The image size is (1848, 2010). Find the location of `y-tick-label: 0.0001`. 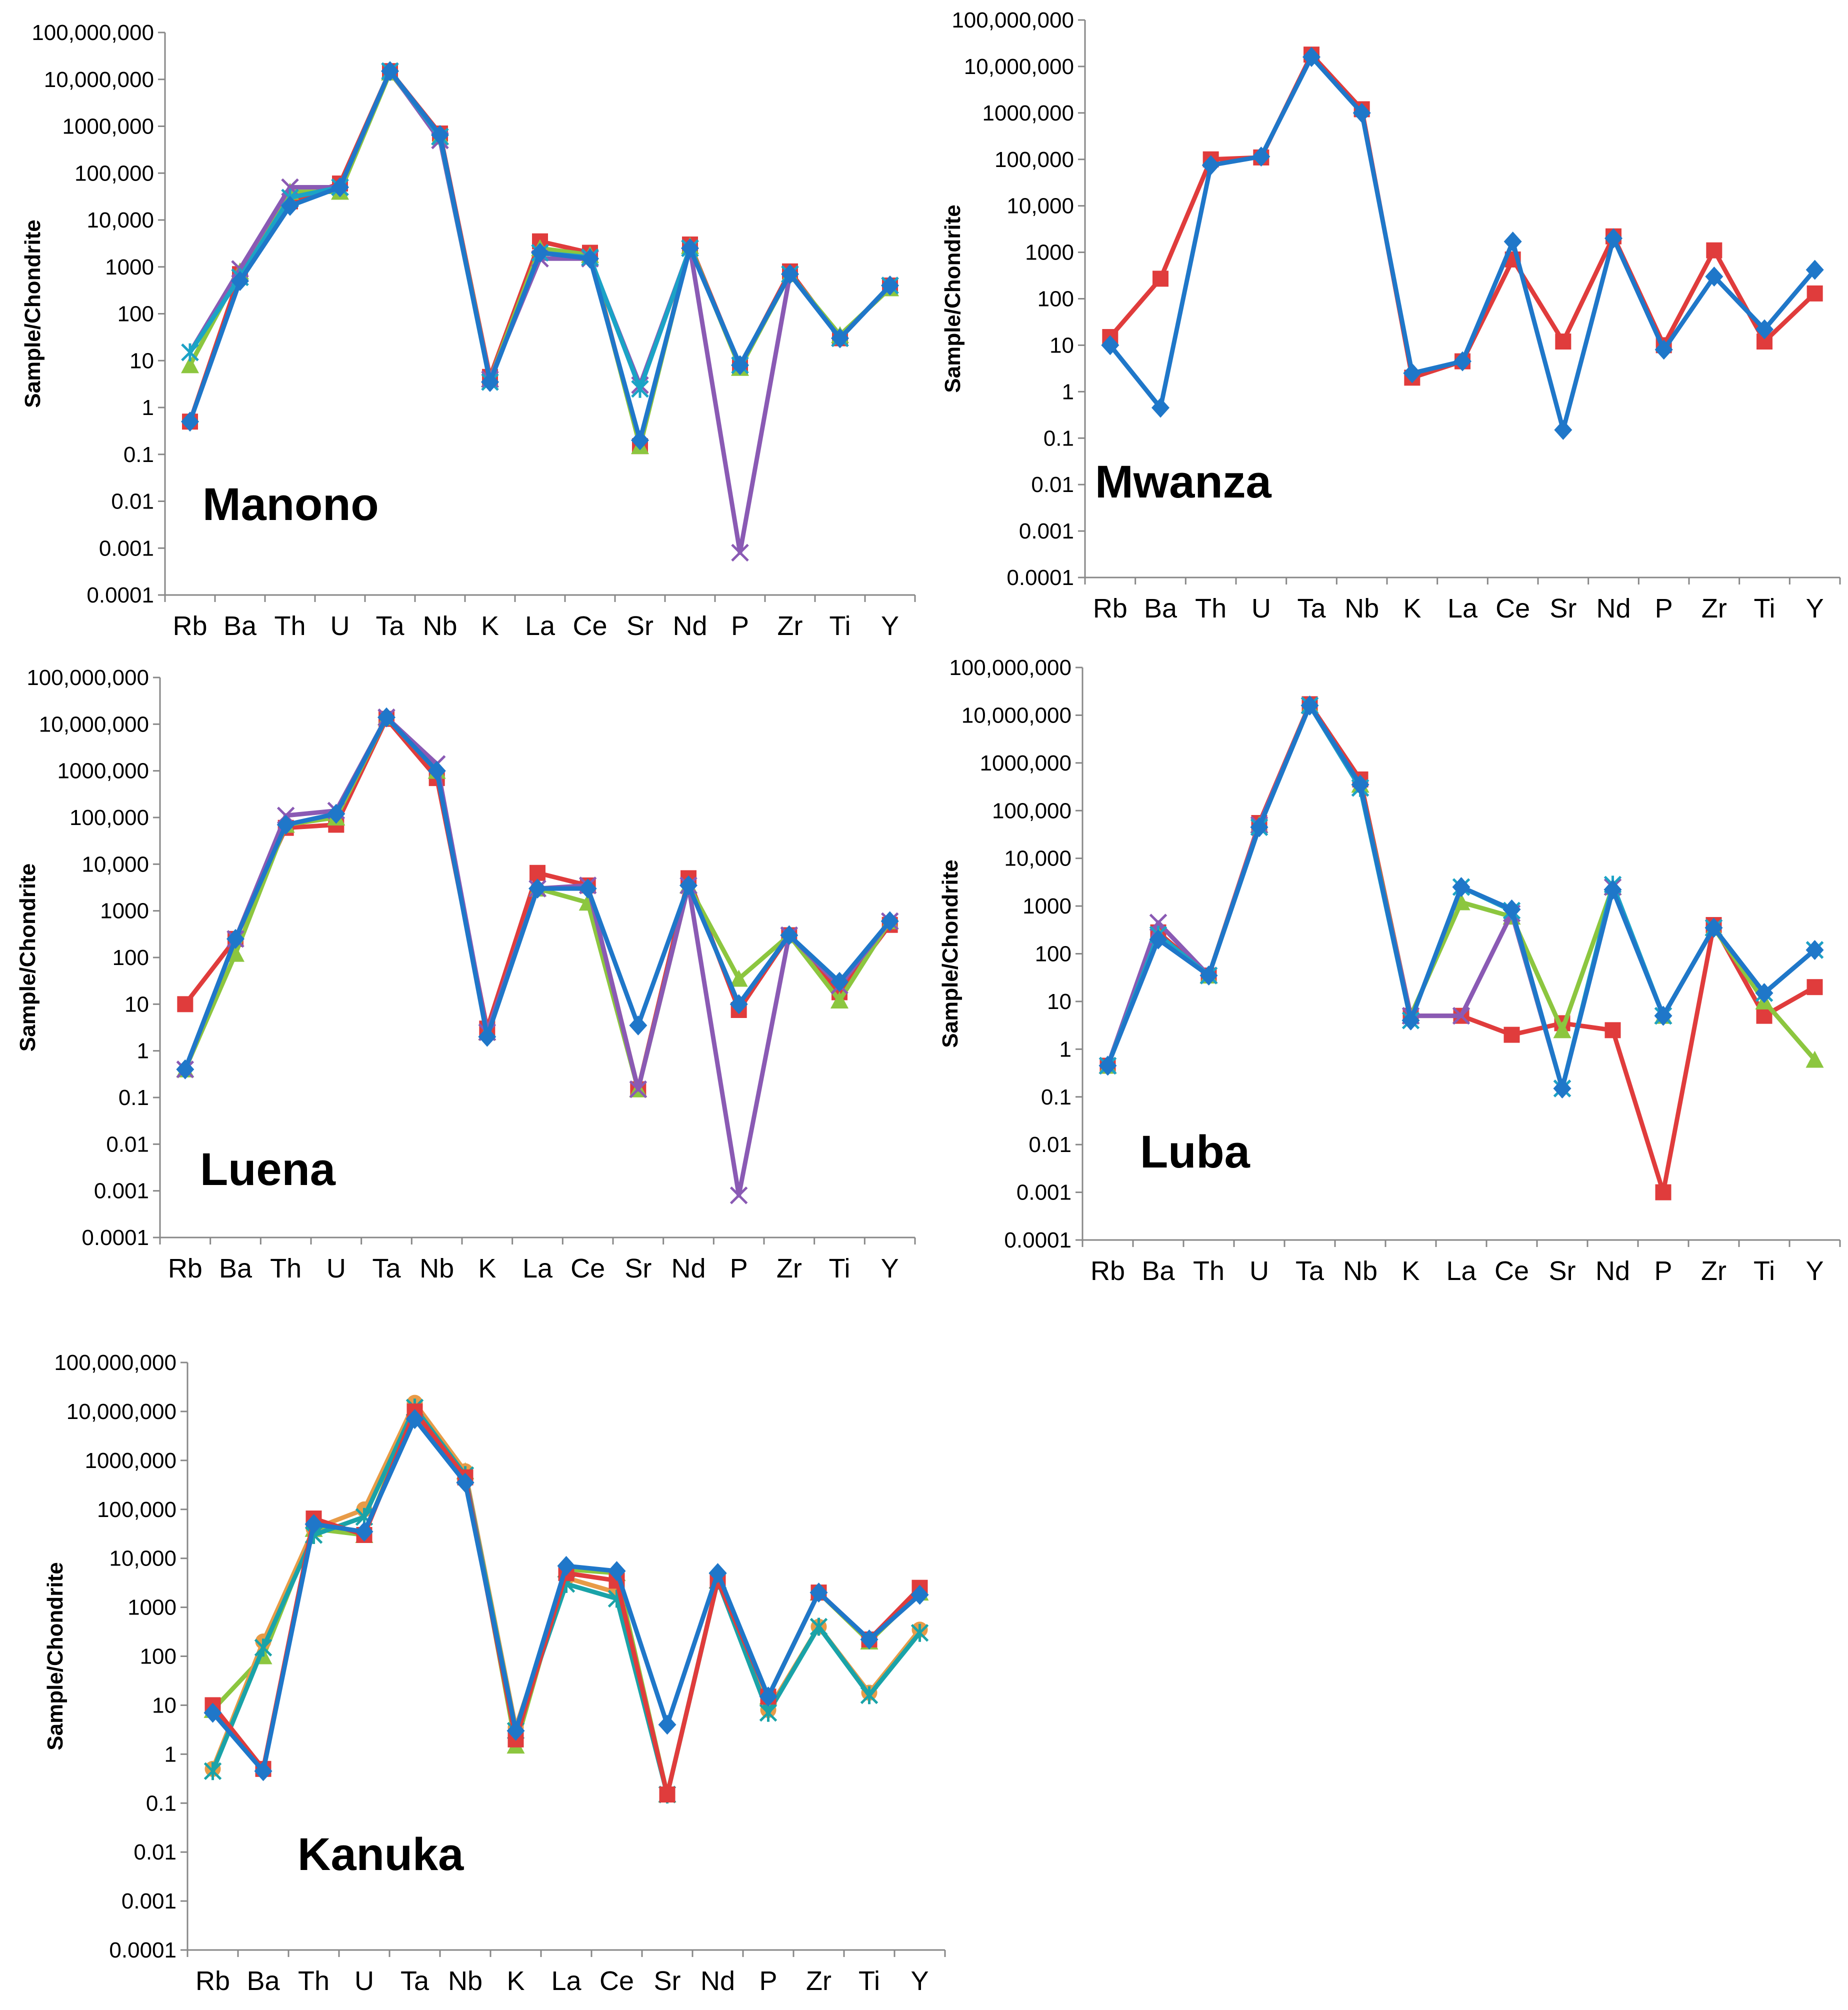

y-tick-label: 0.0001 is located at coordinates (120, 595).